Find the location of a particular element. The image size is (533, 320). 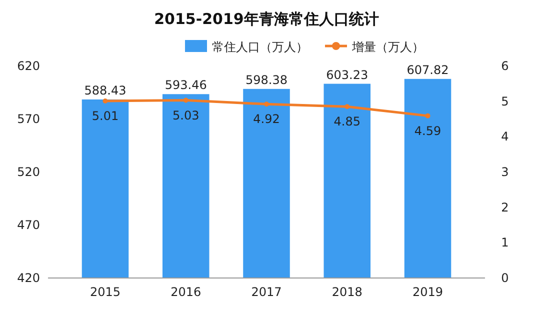

data-label: 4.59 is located at coordinates (428, 131).